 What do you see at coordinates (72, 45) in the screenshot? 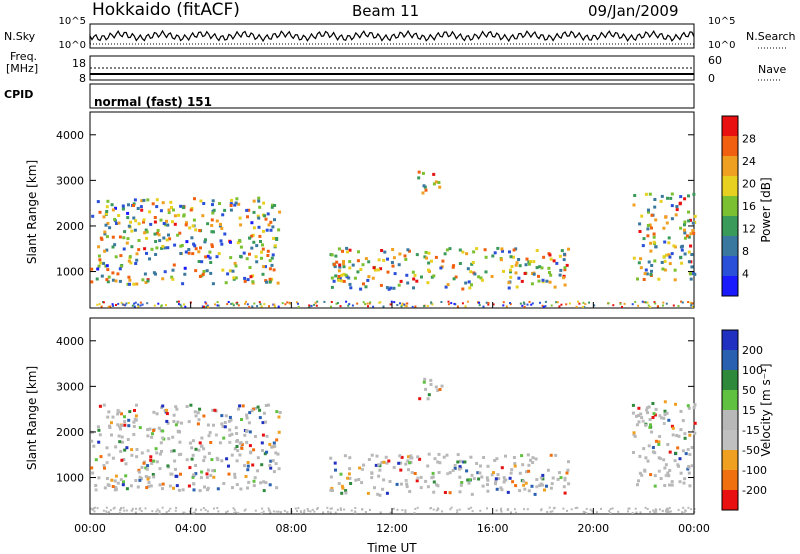
I see `noise-tick-bottom: 10^0` at bounding box center [72, 45].